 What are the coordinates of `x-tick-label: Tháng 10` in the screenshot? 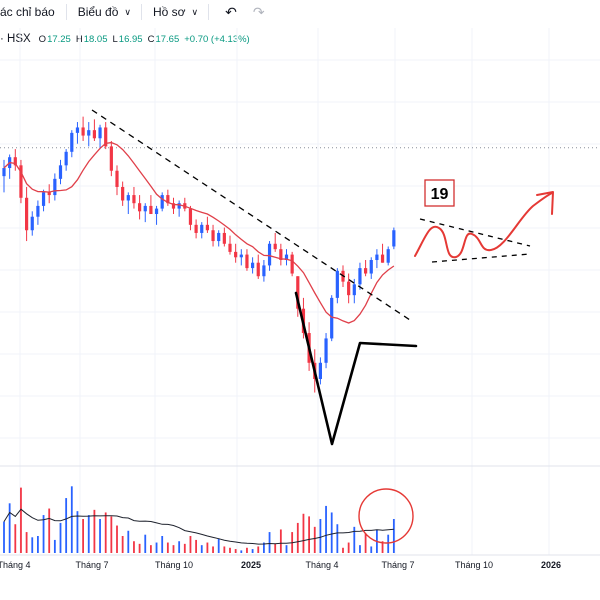 It's located at (474, 565).